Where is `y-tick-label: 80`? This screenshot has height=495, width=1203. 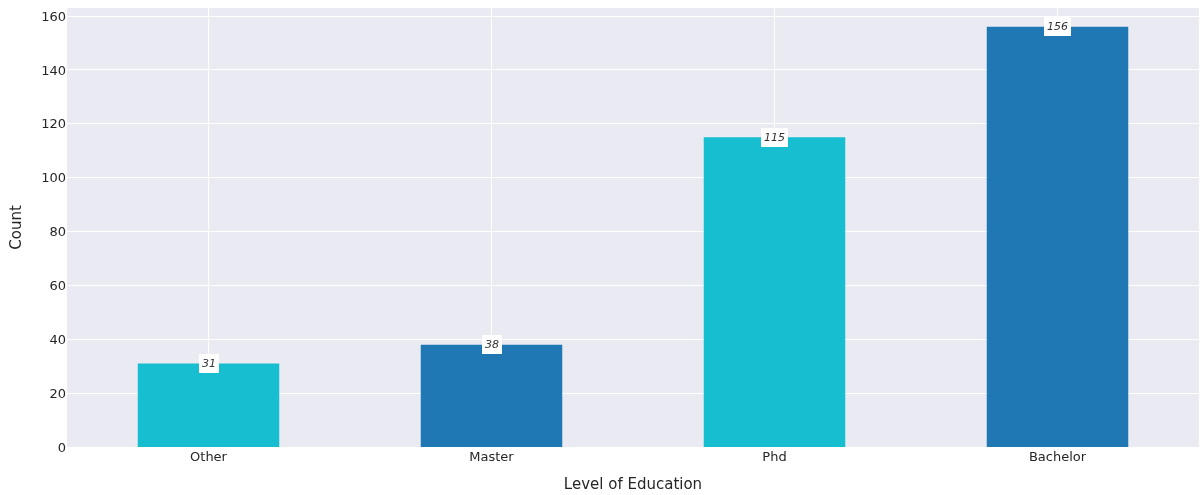 y-tick-label: 80 is located at coordinates (57, 232).